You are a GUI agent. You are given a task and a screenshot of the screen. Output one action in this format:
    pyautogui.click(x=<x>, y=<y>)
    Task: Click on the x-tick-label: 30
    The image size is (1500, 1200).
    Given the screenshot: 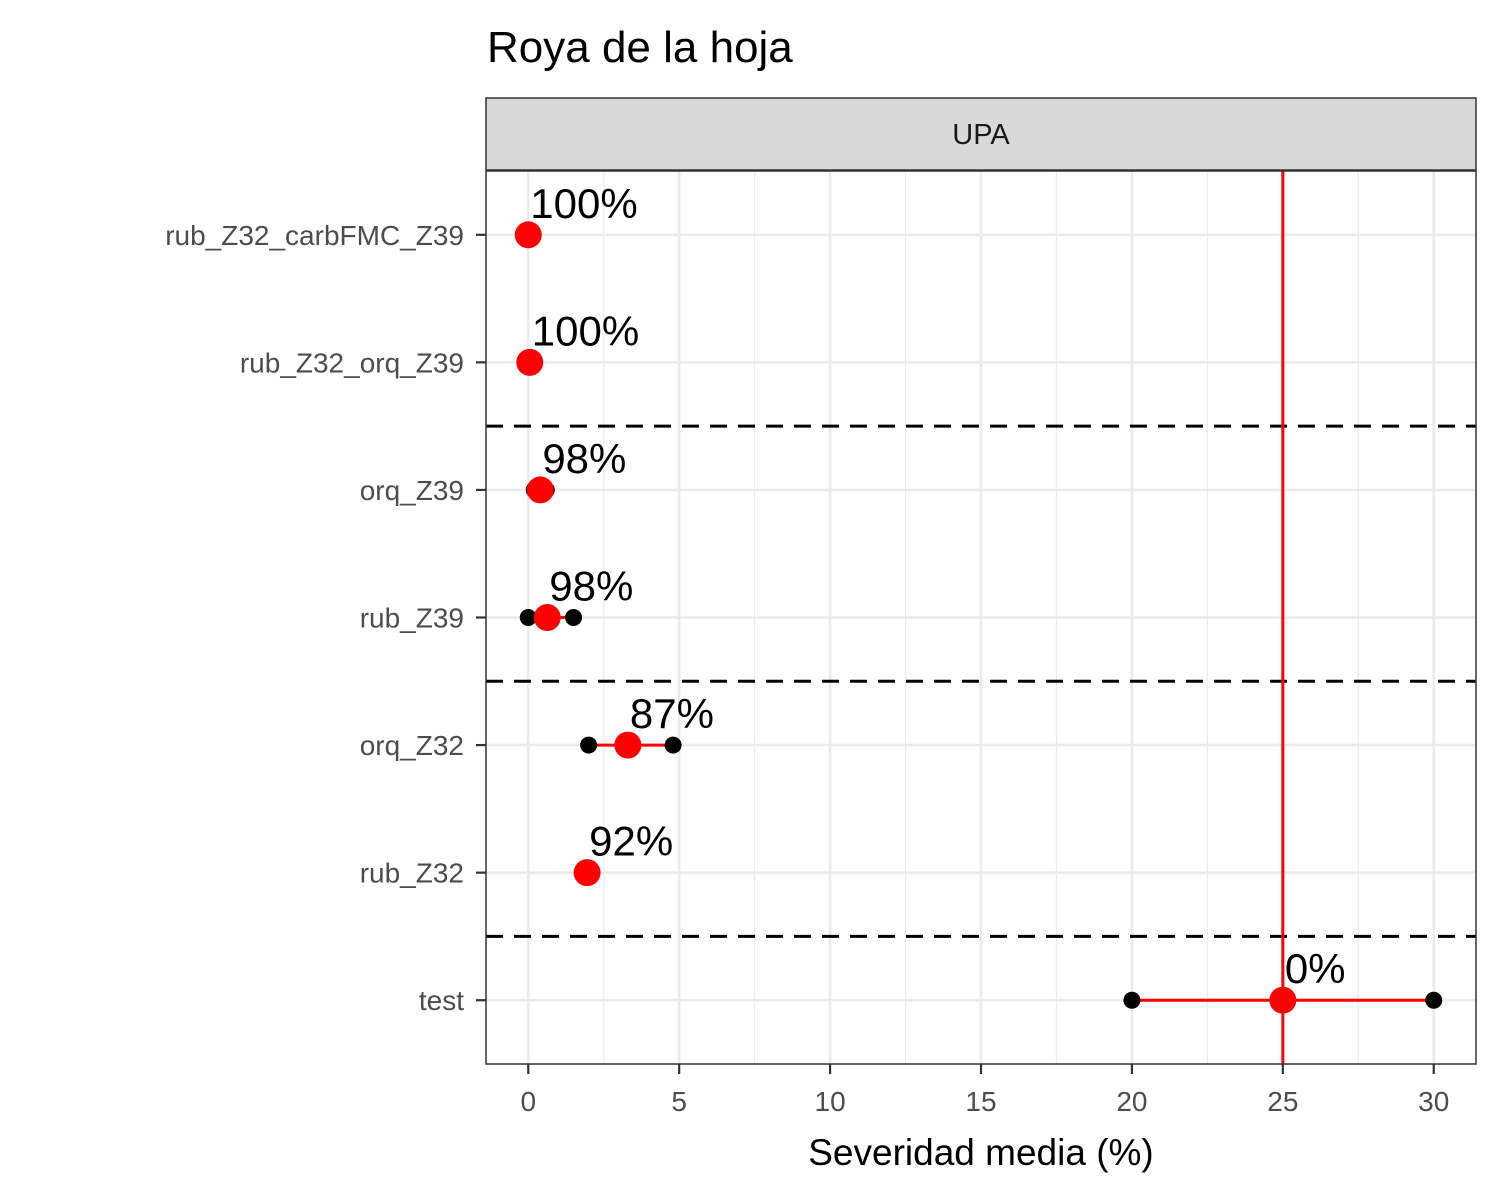 What is the action you would take?
    pyautogui.click(x=1433, y=1101)
    